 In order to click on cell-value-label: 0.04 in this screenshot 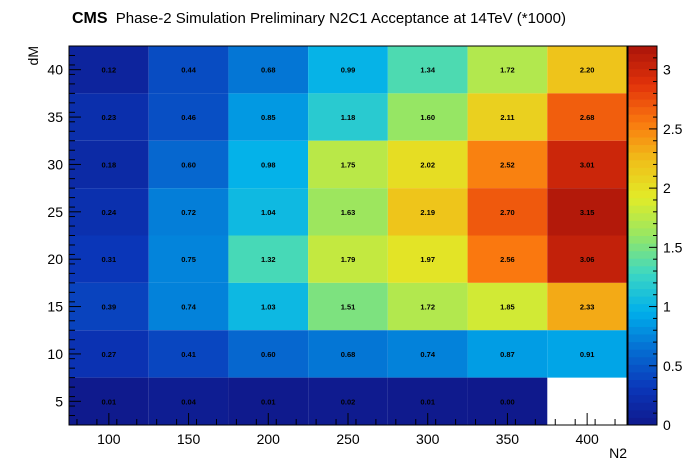, I will do `click(188, 401)`.